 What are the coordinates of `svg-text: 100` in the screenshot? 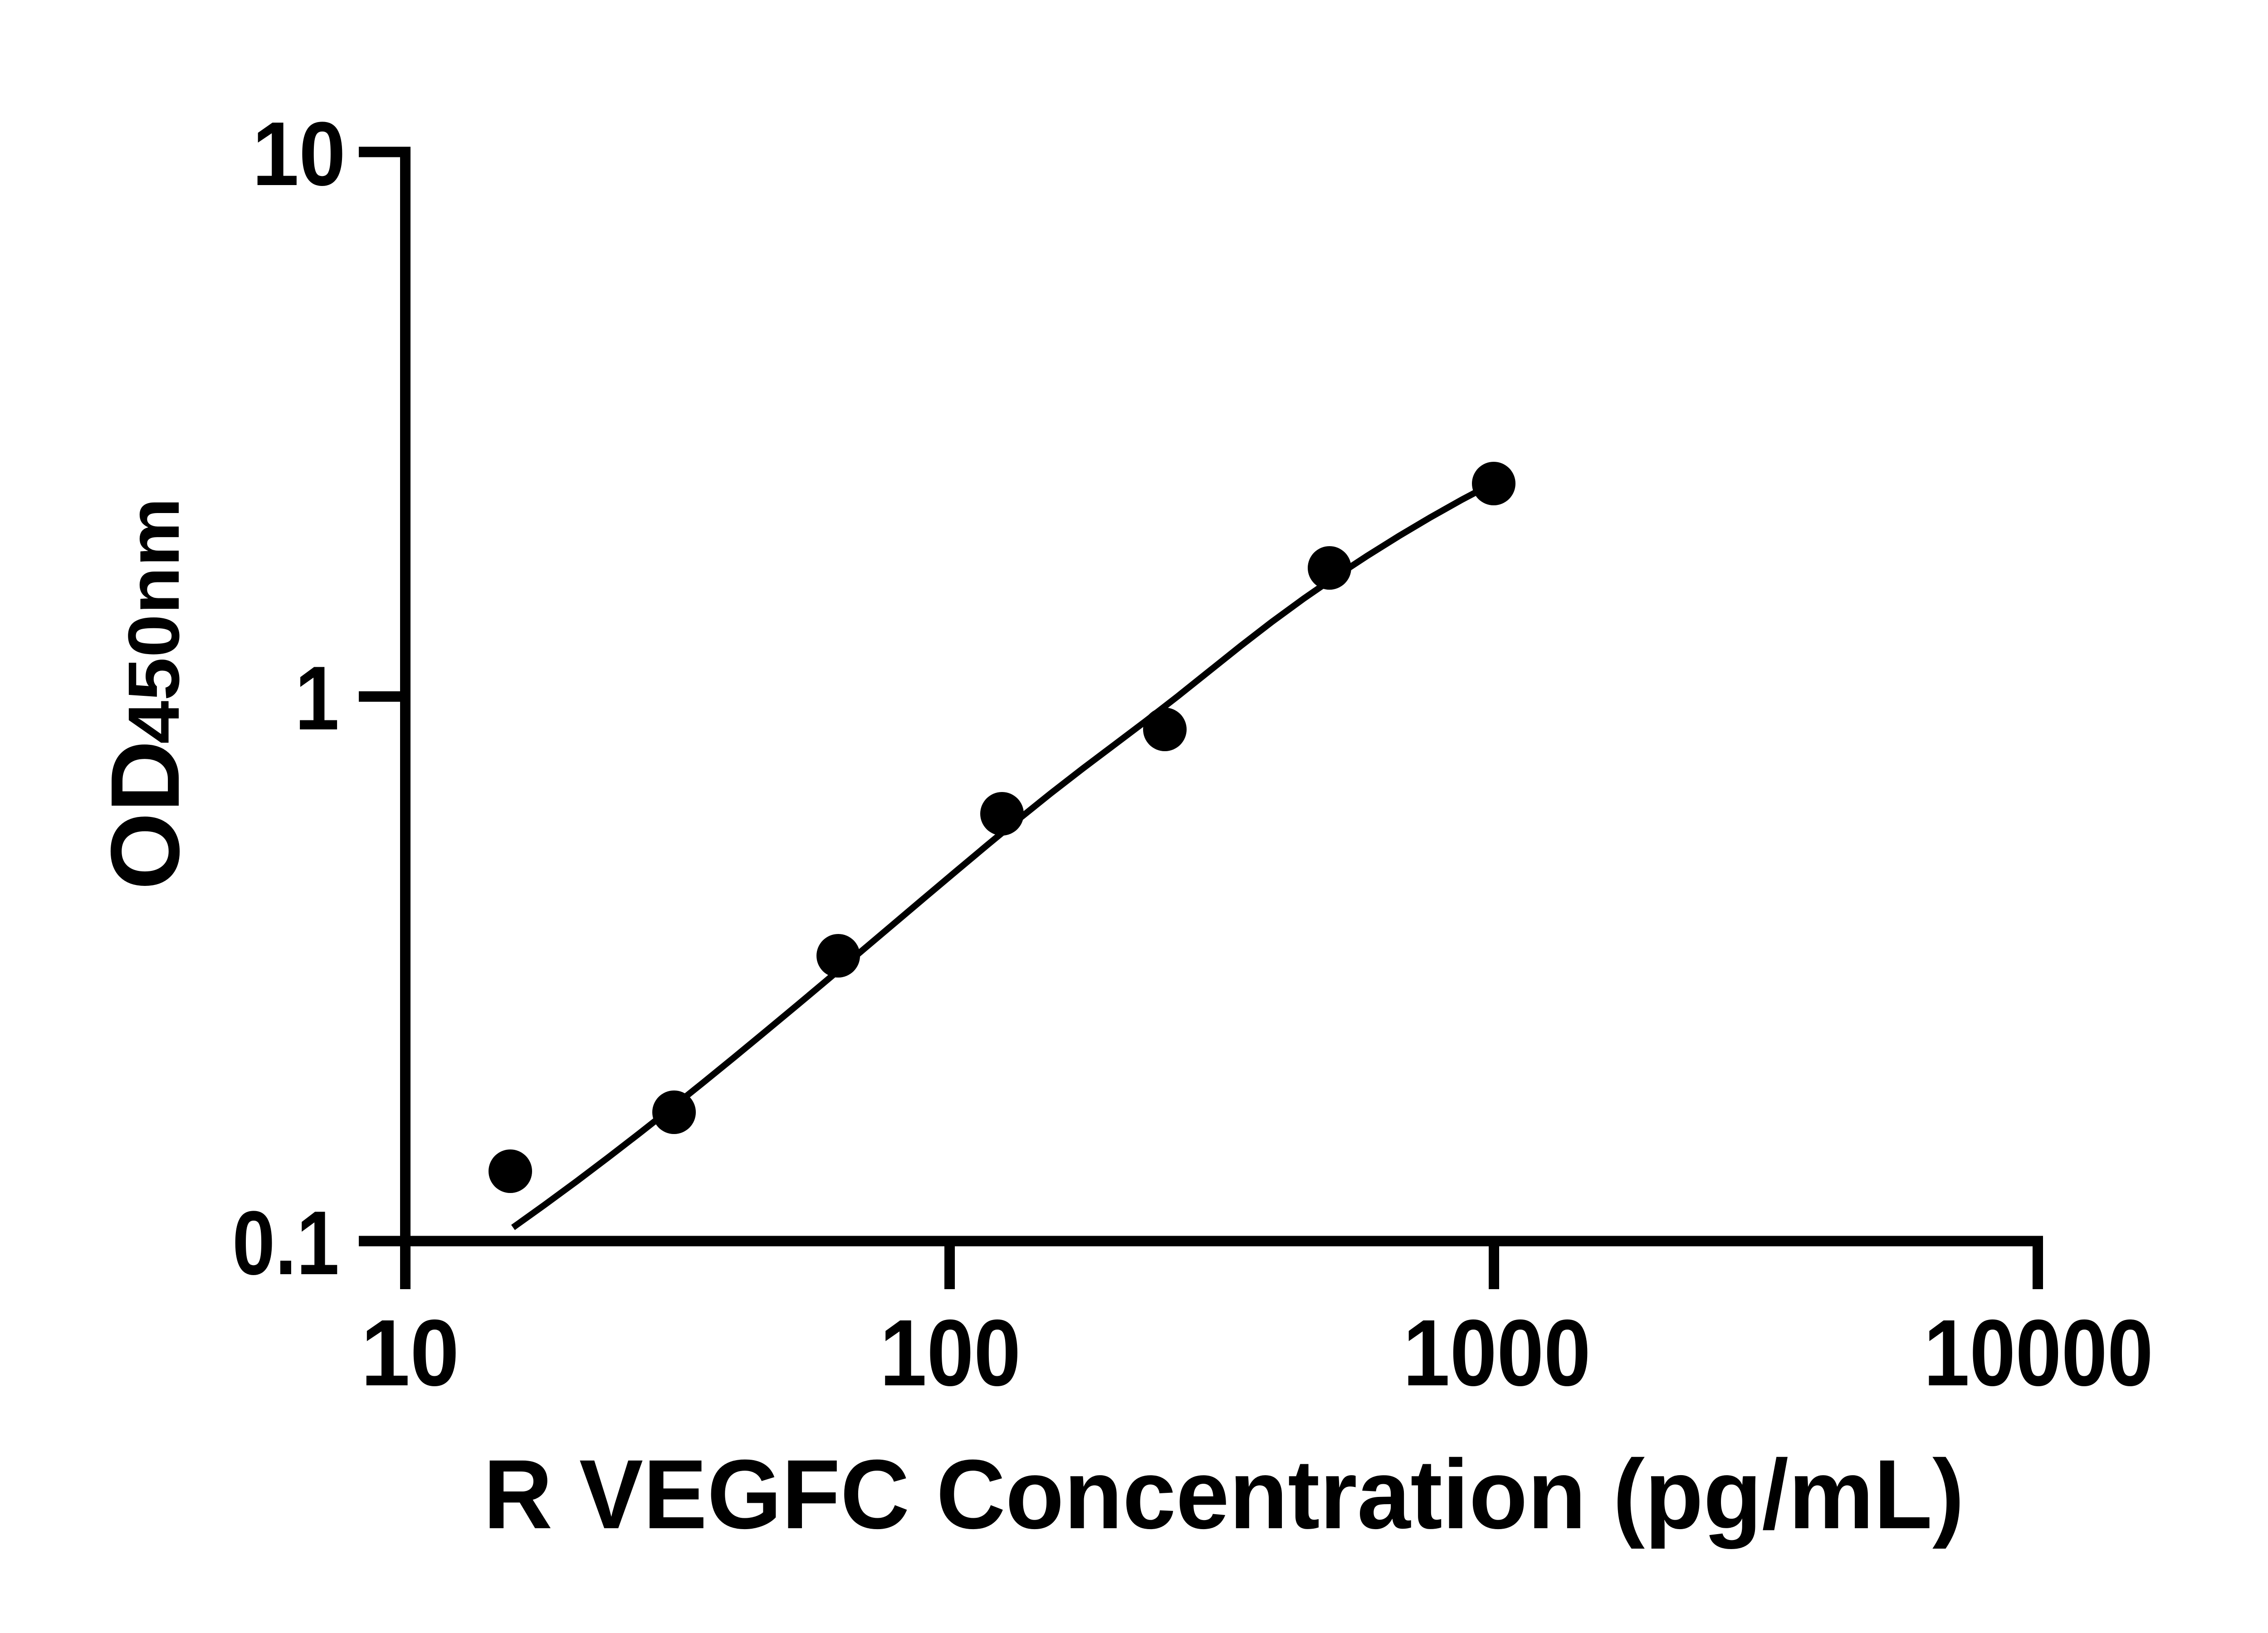 It's located at (951, 1353).